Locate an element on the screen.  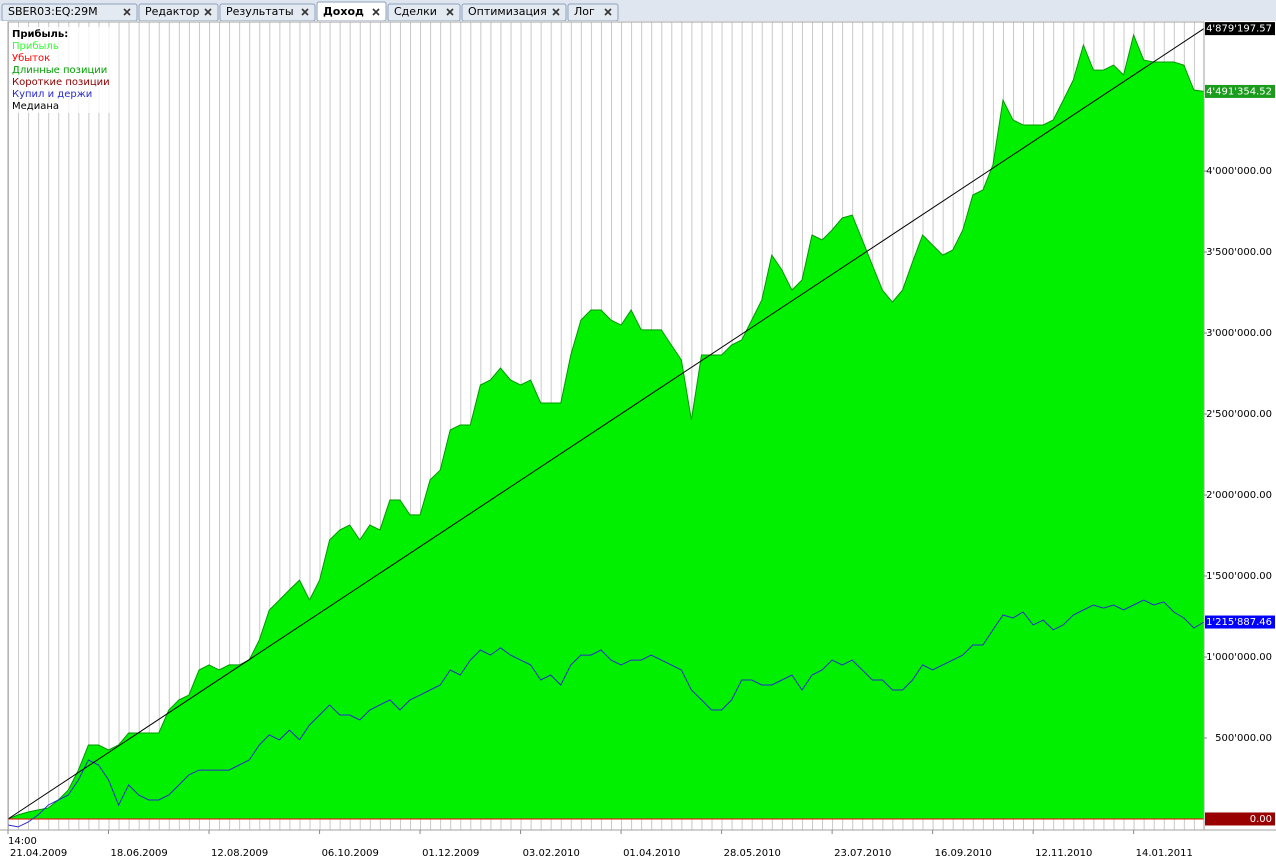
tab: SBER03:EQ:29M is located at coordinates (69, 12).